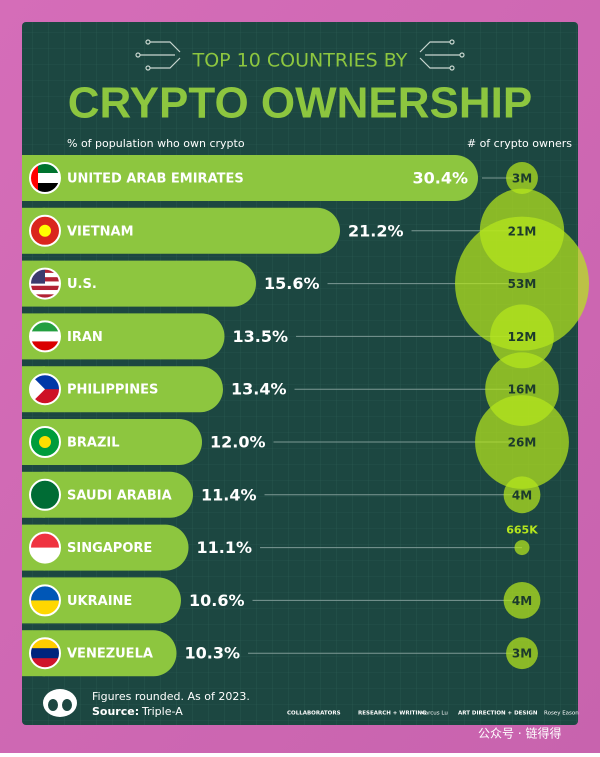 Image resolution: width=600 pixels, height=757 pixels. Describe the element at coordinates (259, 389) in the screenshot. I see `value-label: 13.4%` at that location.